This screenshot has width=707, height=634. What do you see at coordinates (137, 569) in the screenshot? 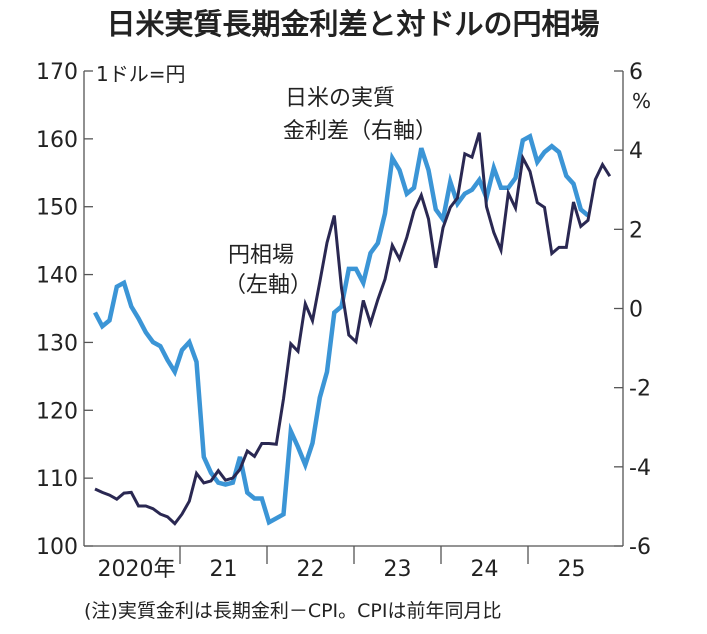
I see `x-tick-label: 2020年` at bounding box center [137, 569].